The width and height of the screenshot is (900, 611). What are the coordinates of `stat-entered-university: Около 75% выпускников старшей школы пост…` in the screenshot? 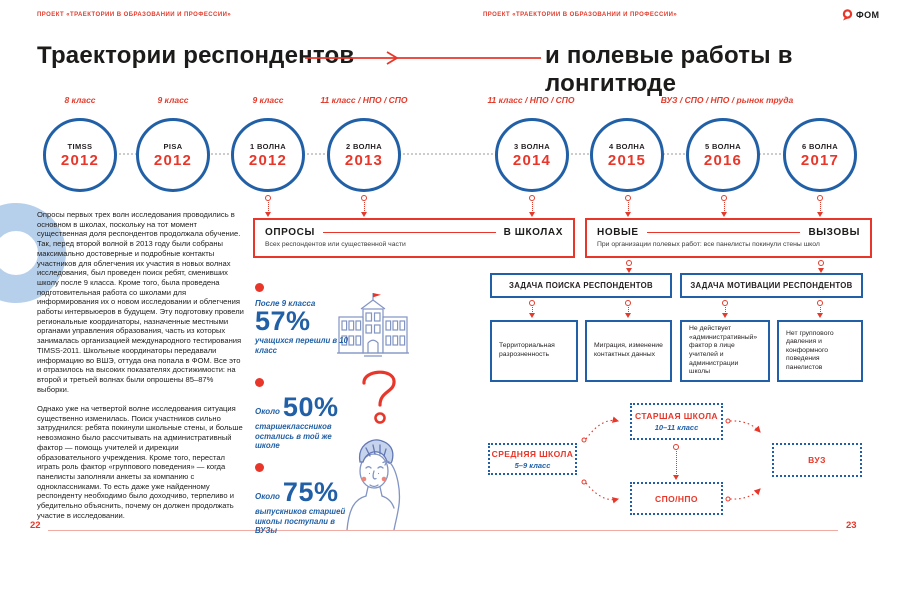 It's located at (305, 499).